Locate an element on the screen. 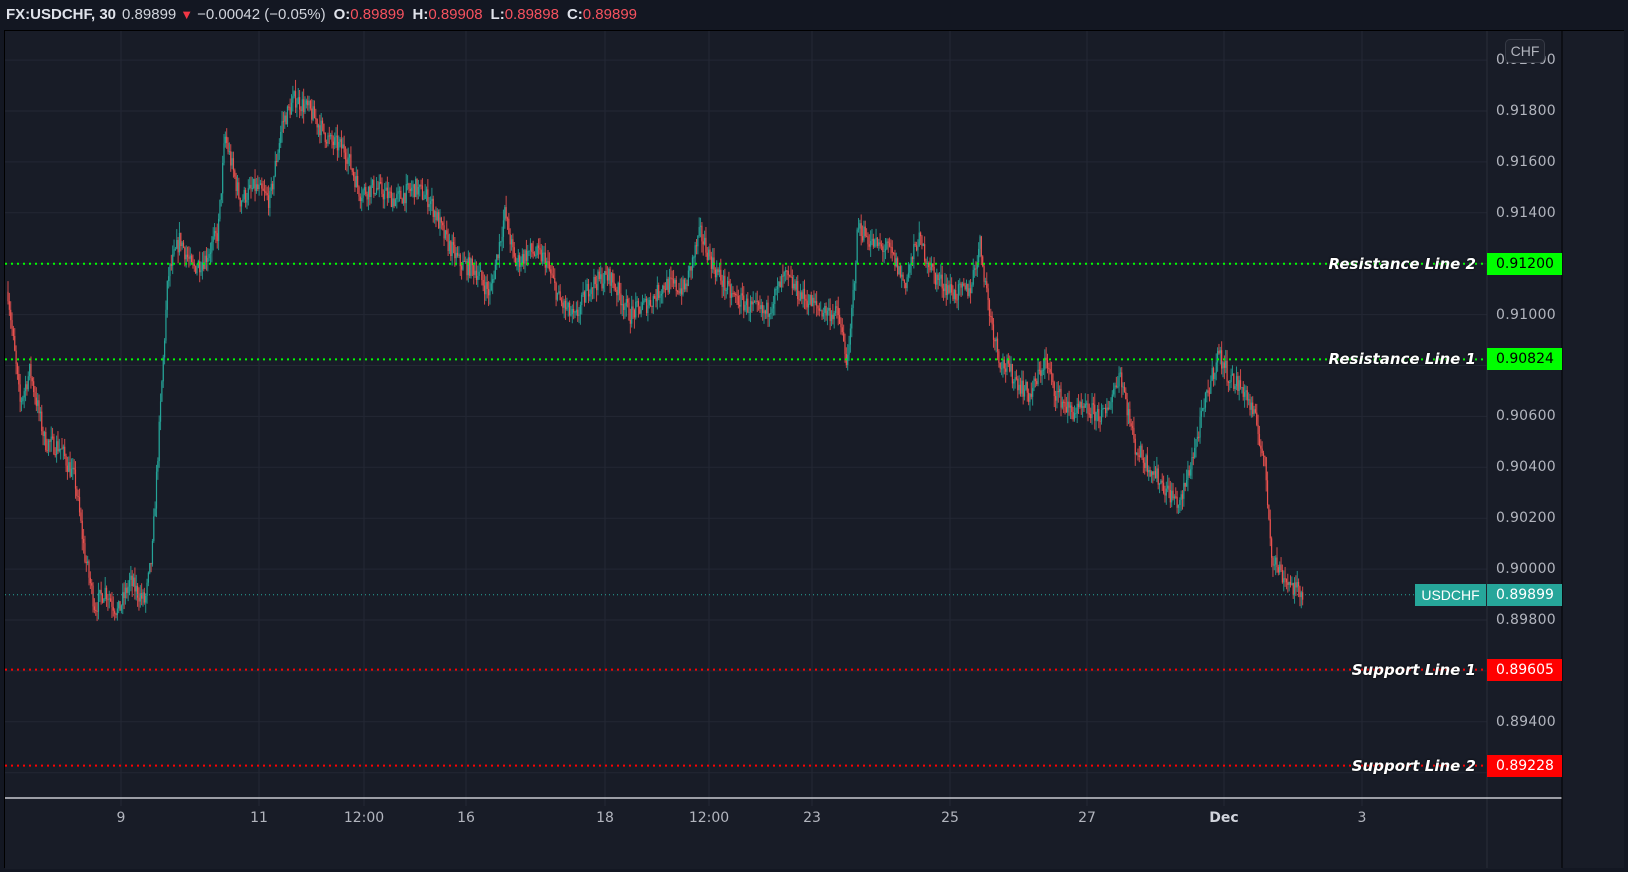  price-axis-tick: 0.90200 is located at coordinates (1526, 518).